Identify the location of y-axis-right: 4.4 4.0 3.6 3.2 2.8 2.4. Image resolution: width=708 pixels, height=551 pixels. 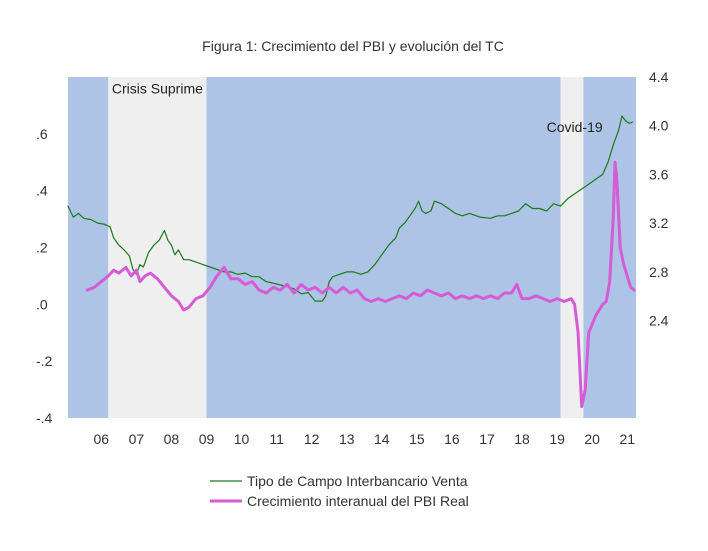
(659, 199).